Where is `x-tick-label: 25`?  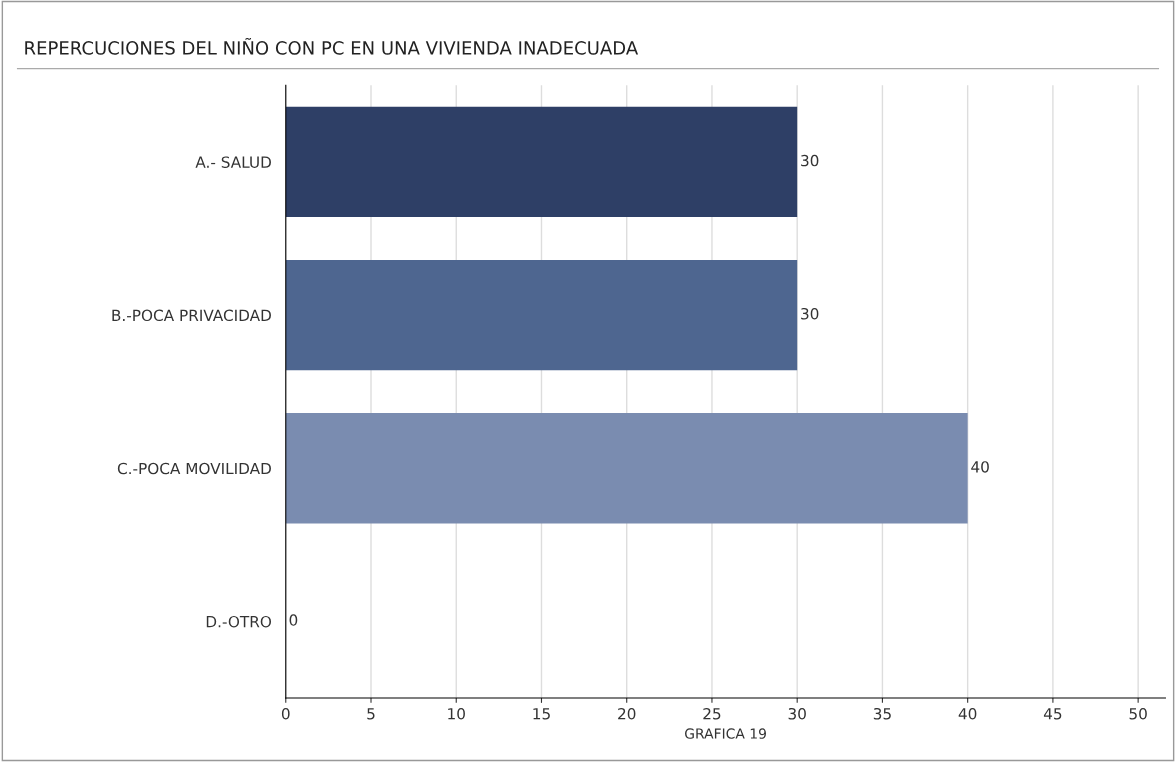 x-tick-label: 25 is located at coordinates (712, 713).